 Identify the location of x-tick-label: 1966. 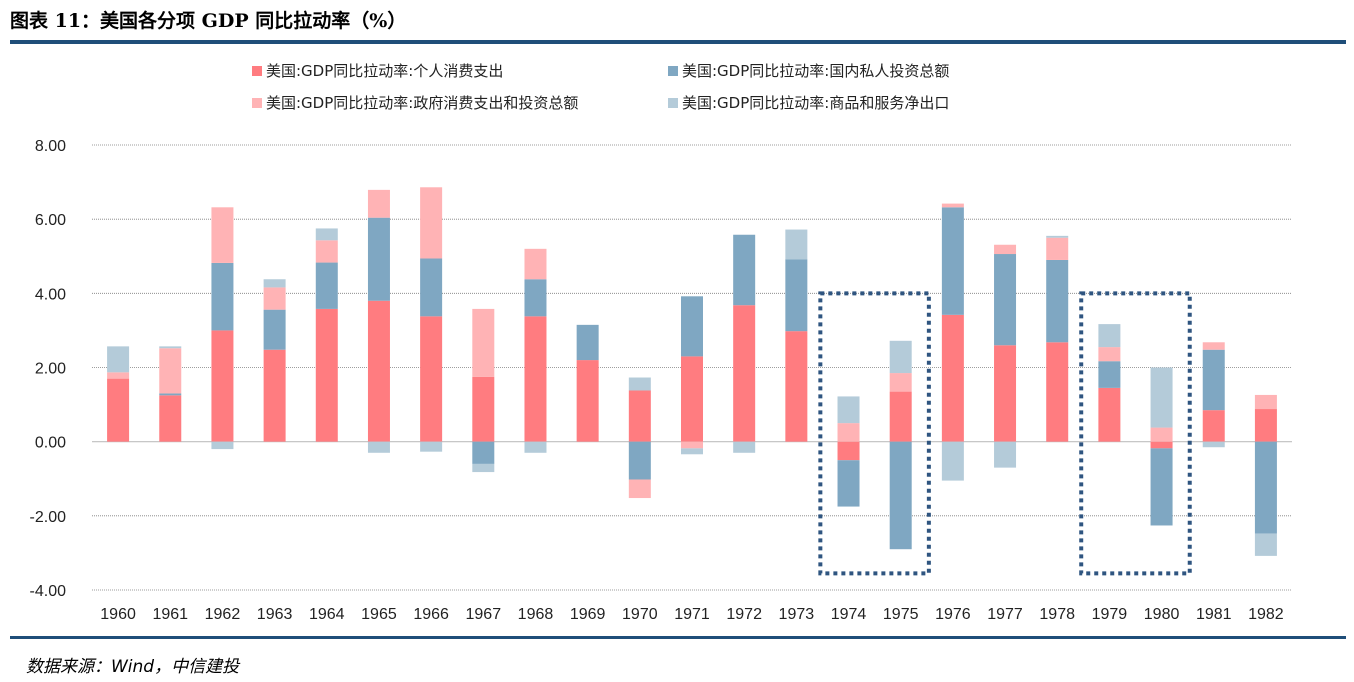
(431, 614).